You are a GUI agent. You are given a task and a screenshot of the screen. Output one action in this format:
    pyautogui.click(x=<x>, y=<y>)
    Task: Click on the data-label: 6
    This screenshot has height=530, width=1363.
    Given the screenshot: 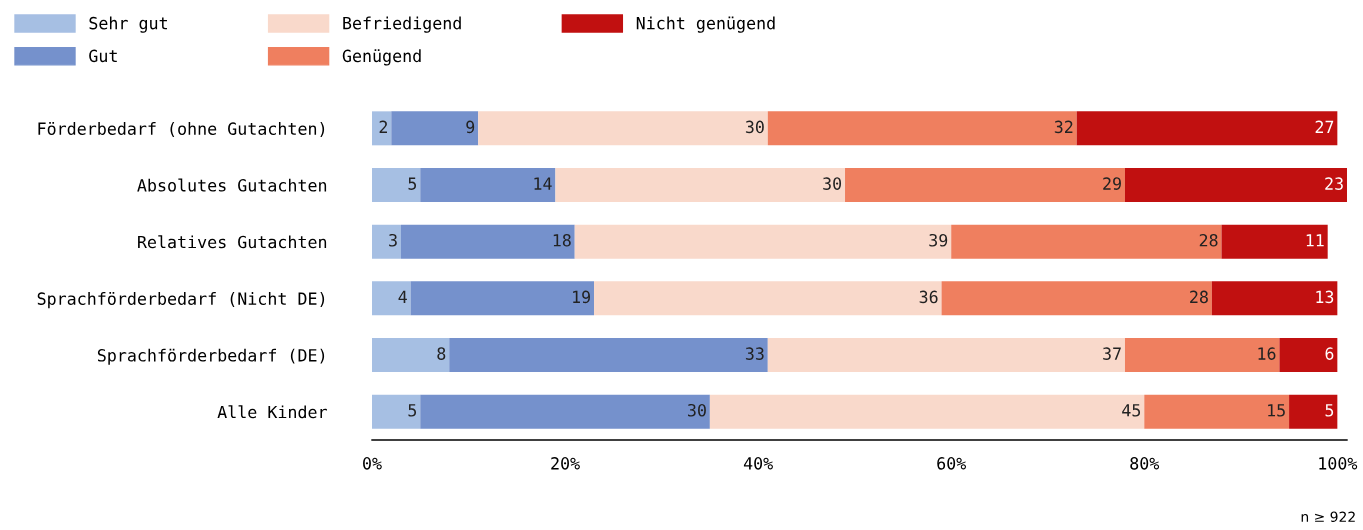 What is the action you would take?
    pyautogui.click(x=1329, y=353)
    